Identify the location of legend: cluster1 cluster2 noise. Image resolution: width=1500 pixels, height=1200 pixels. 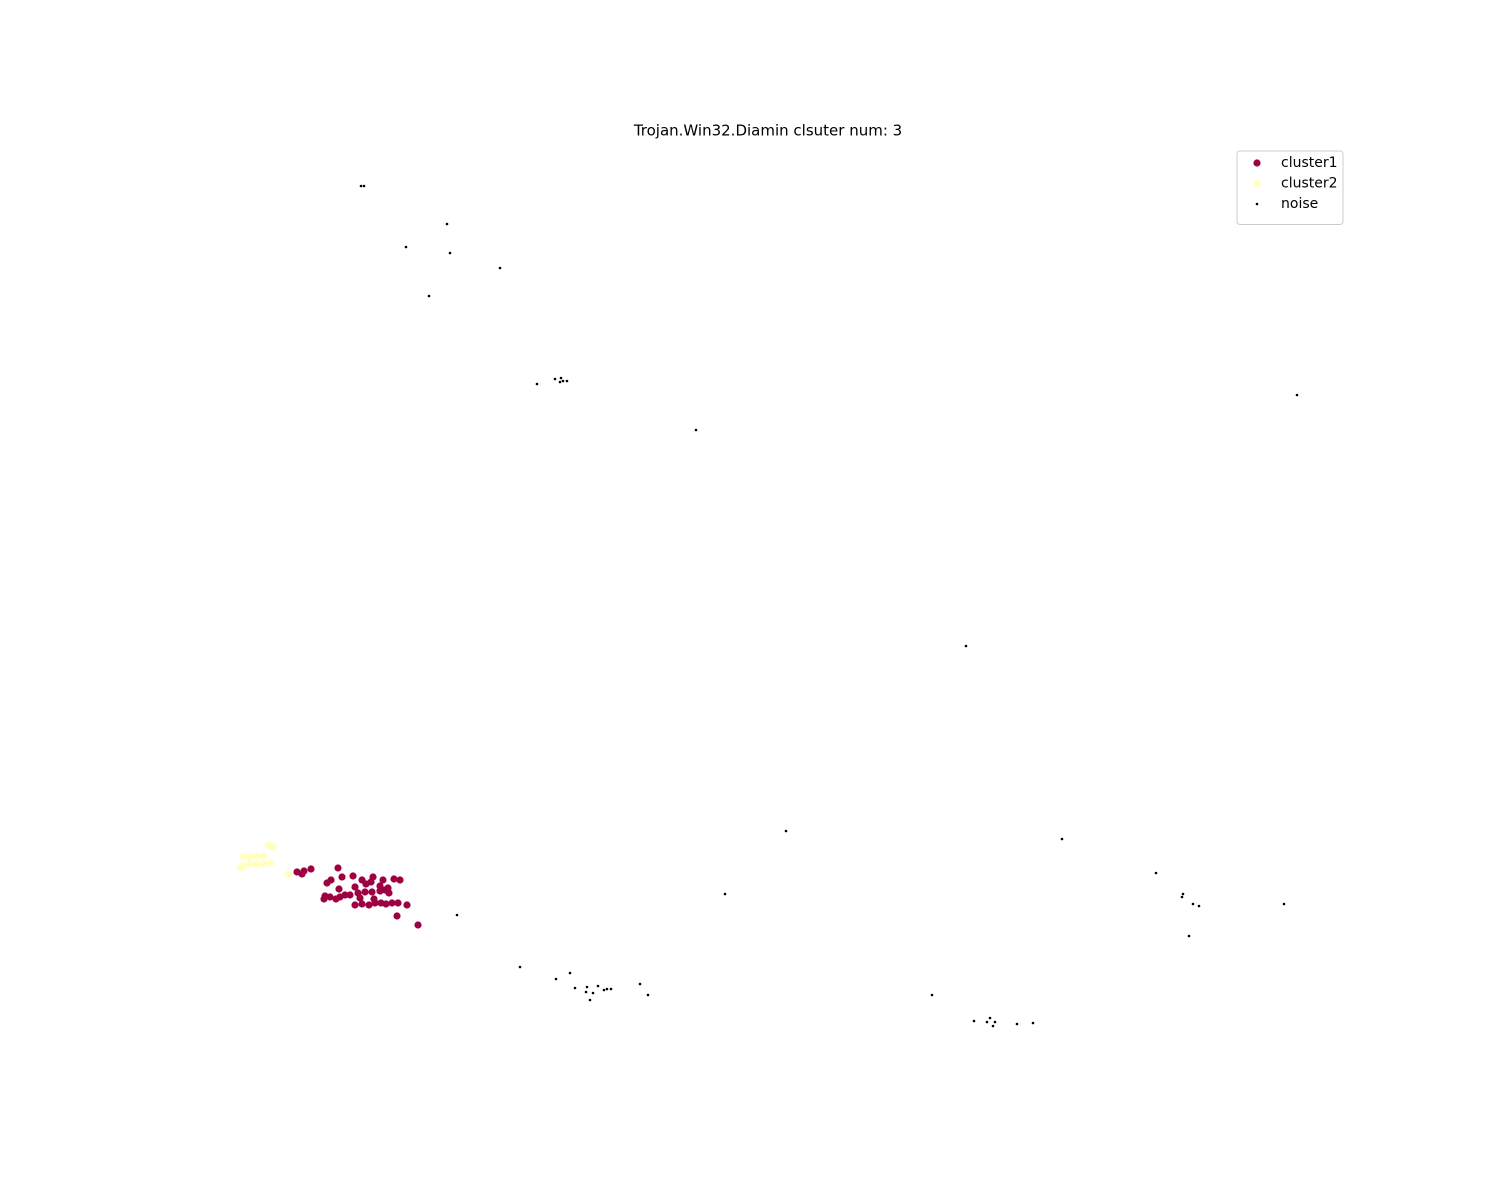
(1290, 187).